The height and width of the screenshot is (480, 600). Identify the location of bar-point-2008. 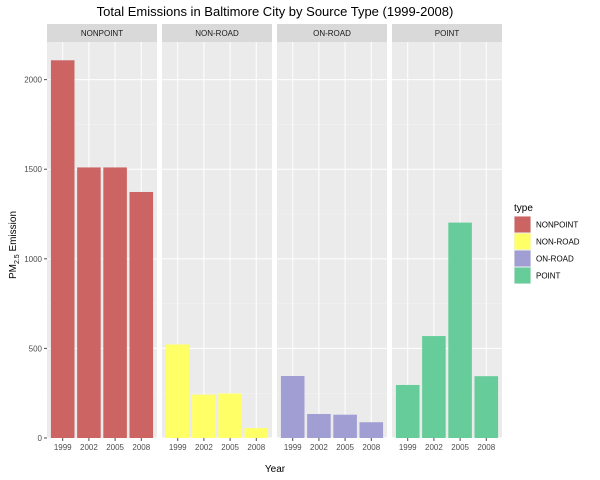
(486, 407).